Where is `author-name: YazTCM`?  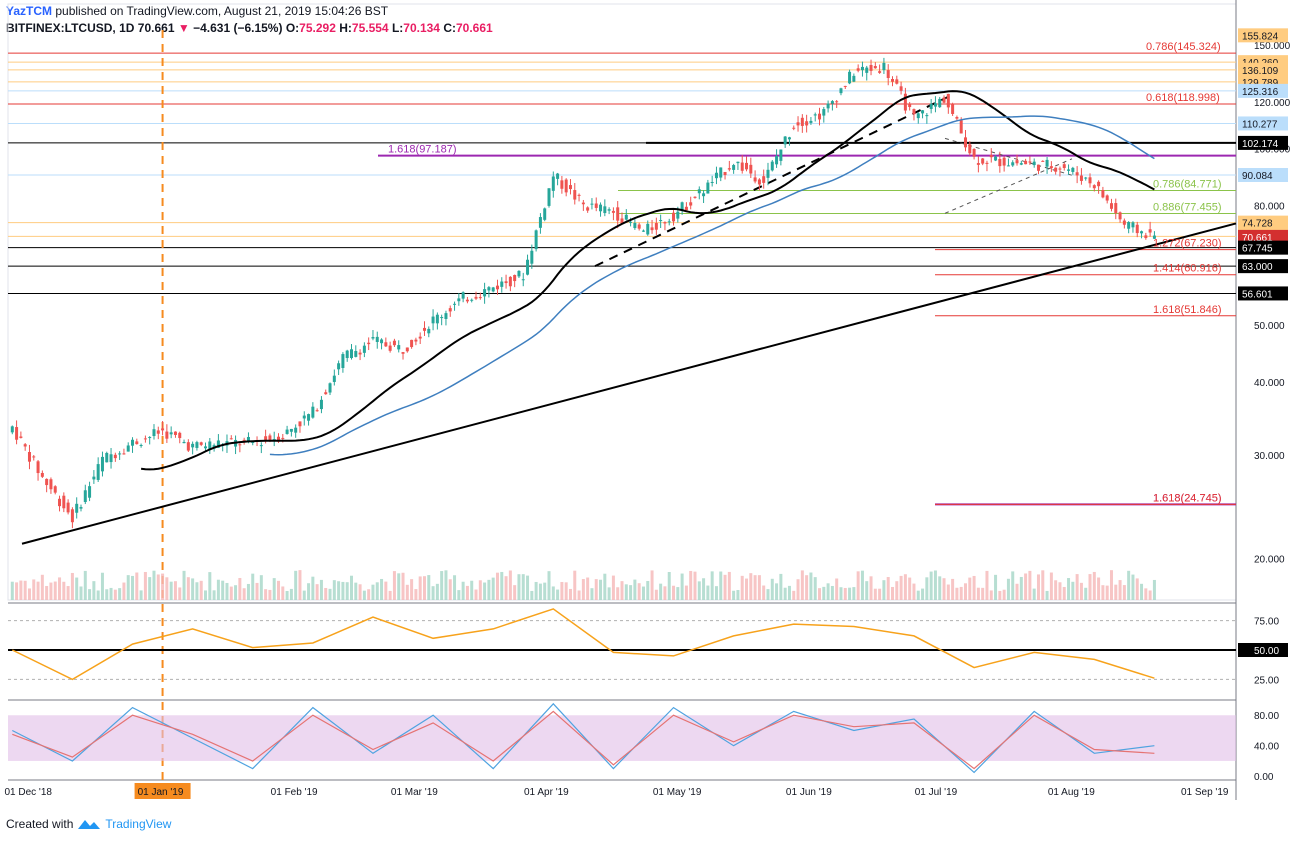
author-name: YazTCM is located at coordinates (29, 11).